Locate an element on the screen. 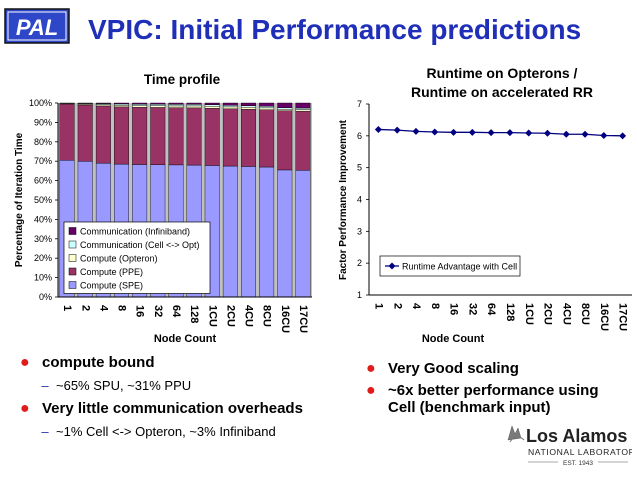  y-tick-label: 80% is located at coordinates (43, 142).